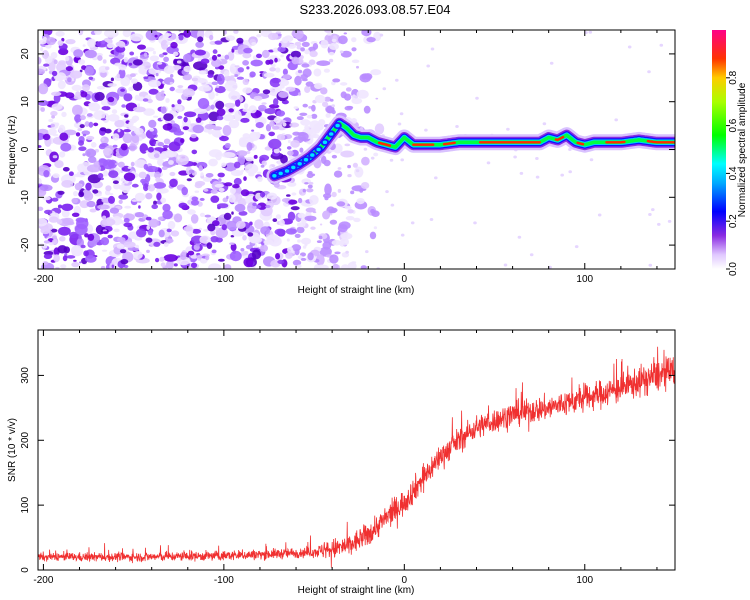 This screenshot has height=600, width=750. I want to click on snr-x-tick-label: -200, so click(43, 580).